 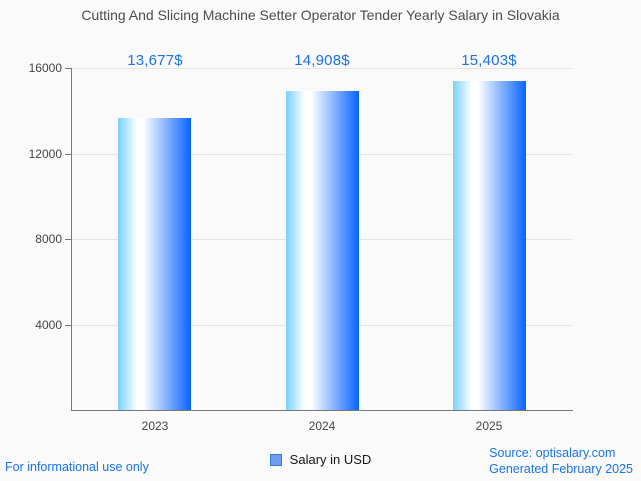 What do you see at coordinates (561, 469) in the screenshot?
I see `generated-date: Generated February 2025` at bounding box center [561, 469].